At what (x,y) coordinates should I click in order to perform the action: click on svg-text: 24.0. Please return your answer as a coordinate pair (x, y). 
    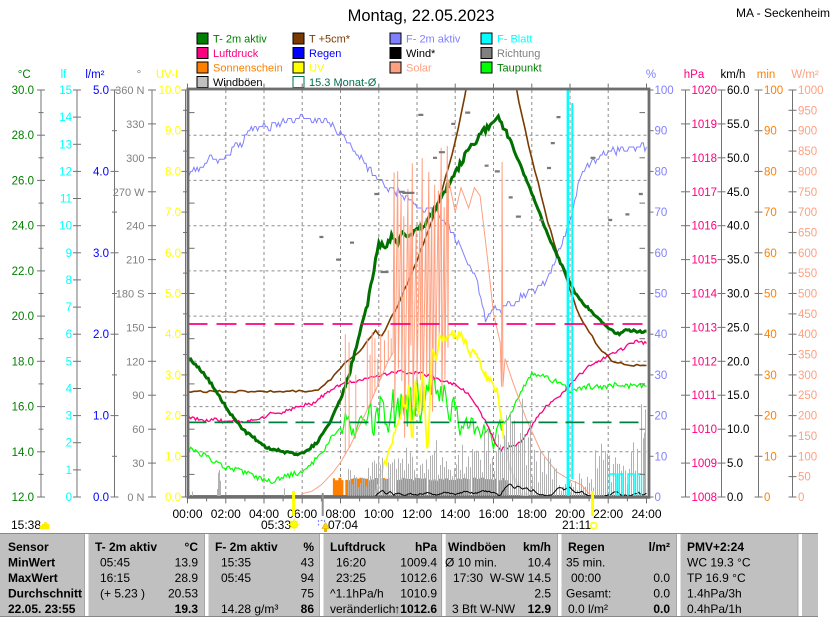
    Looking at the image, I should click on (23, 227).